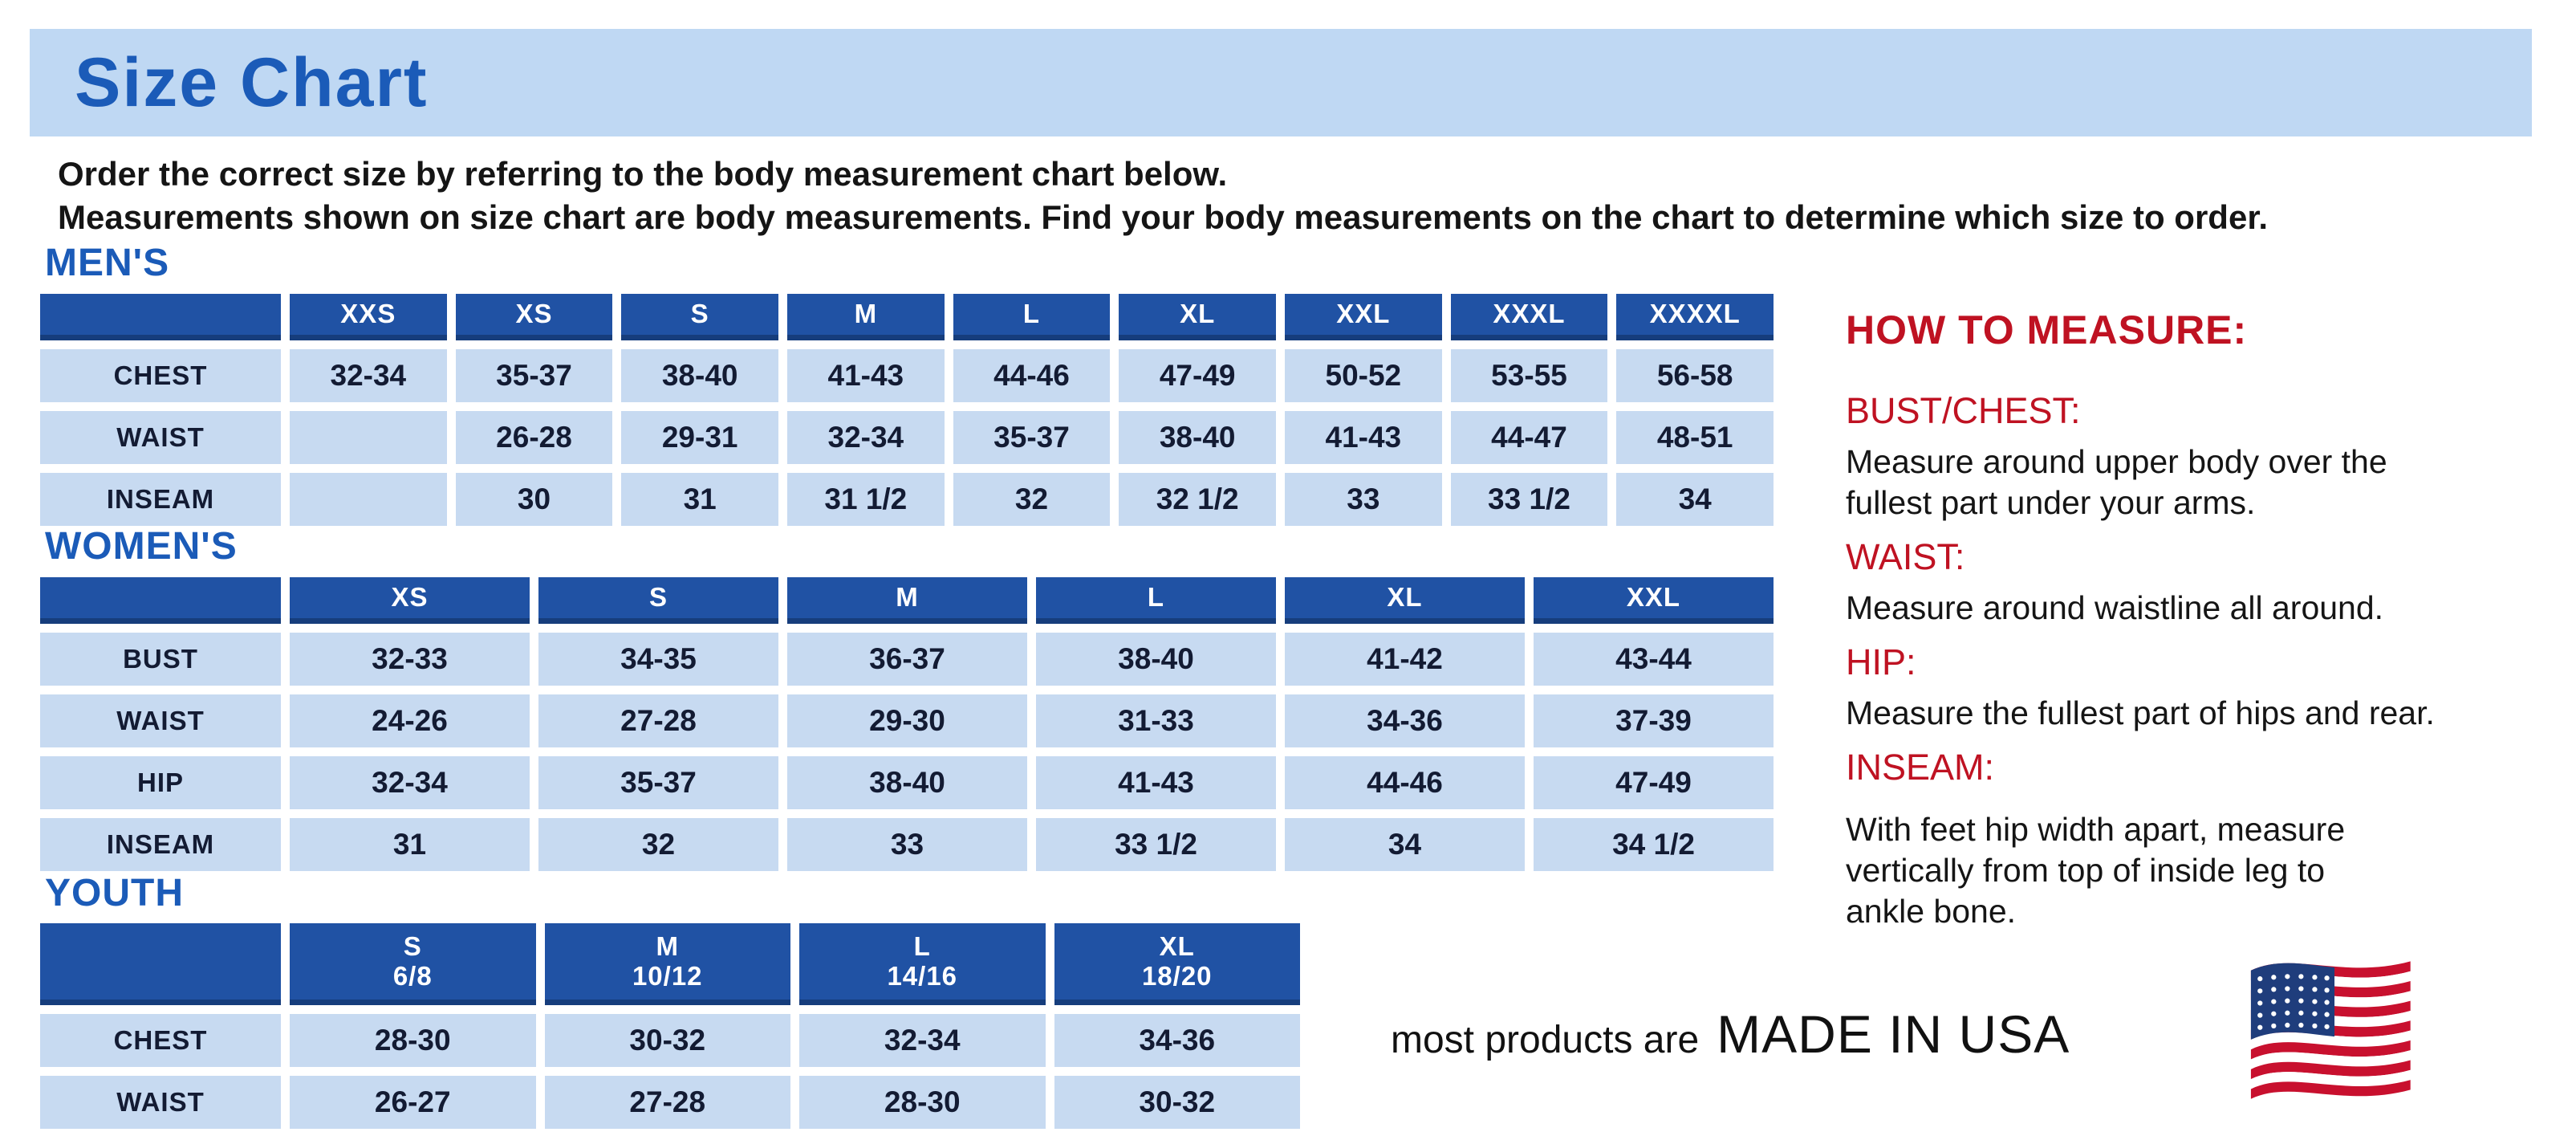  I want to click on column-header: L 14/16, so click(923, 964).